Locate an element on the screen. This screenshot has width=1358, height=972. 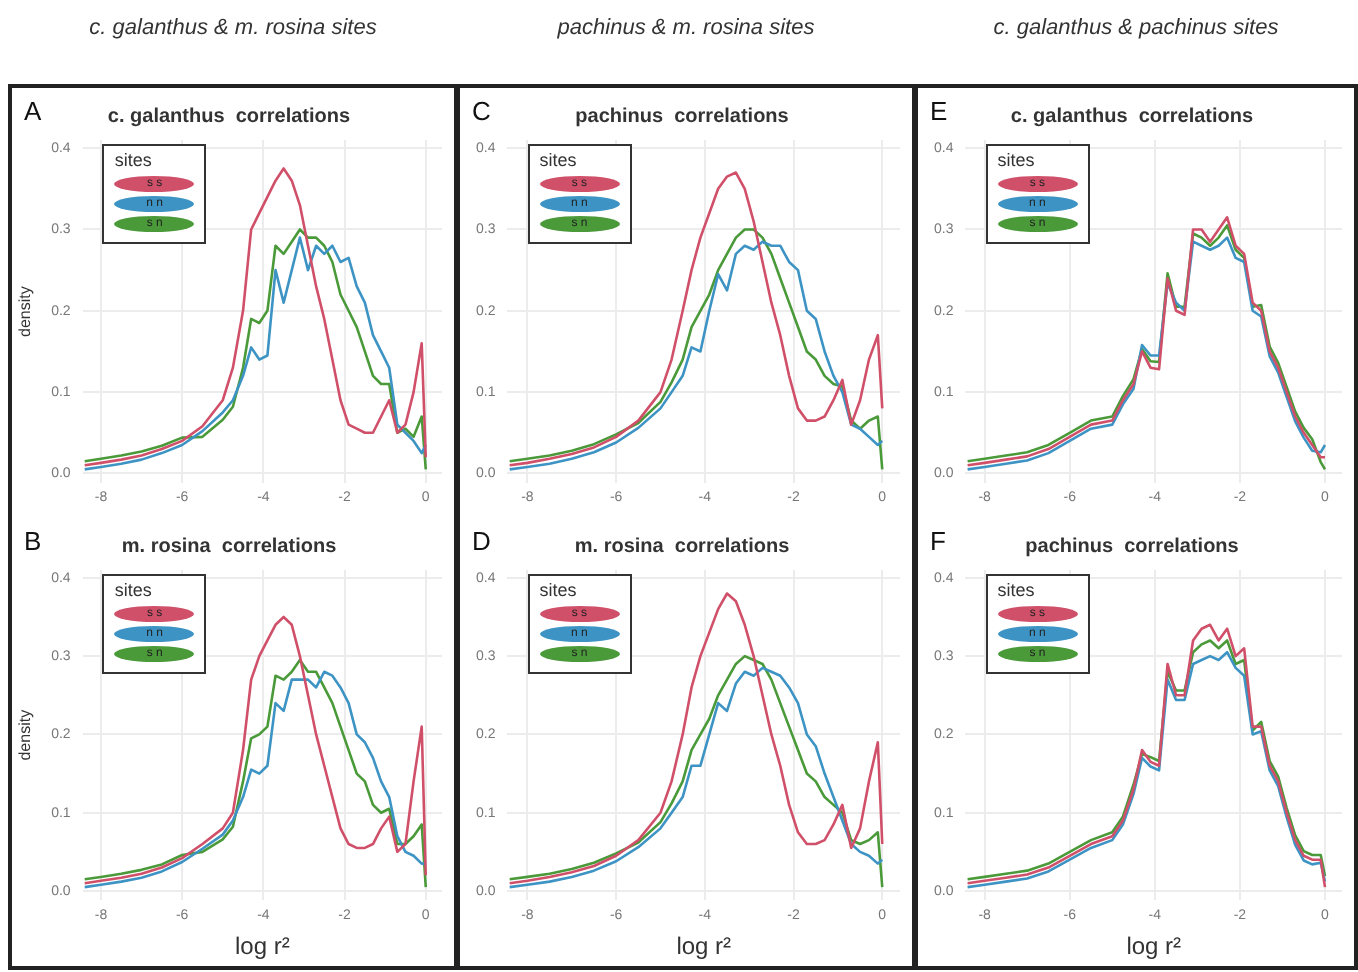
text: F is located at coordinates (938, 541).